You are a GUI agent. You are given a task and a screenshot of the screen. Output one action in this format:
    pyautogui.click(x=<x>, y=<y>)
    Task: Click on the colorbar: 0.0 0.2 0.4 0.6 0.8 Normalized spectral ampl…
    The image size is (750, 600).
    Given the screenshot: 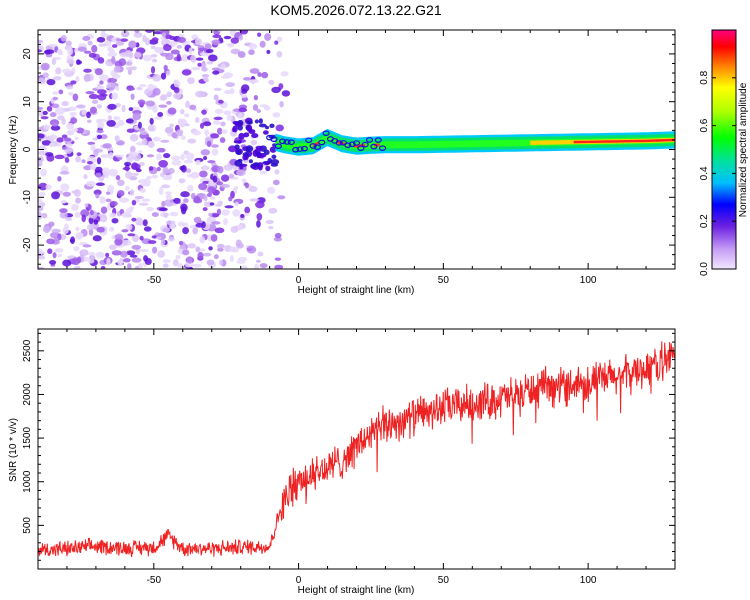 What is the action you would take?
    pyautogui.click(x=724, y=152)
    